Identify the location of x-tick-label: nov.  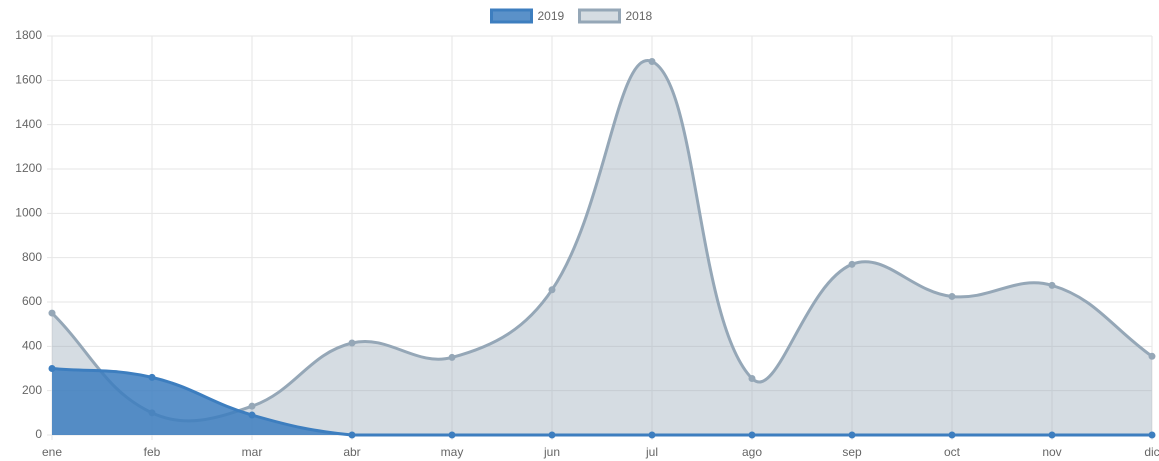
(1051, 452).